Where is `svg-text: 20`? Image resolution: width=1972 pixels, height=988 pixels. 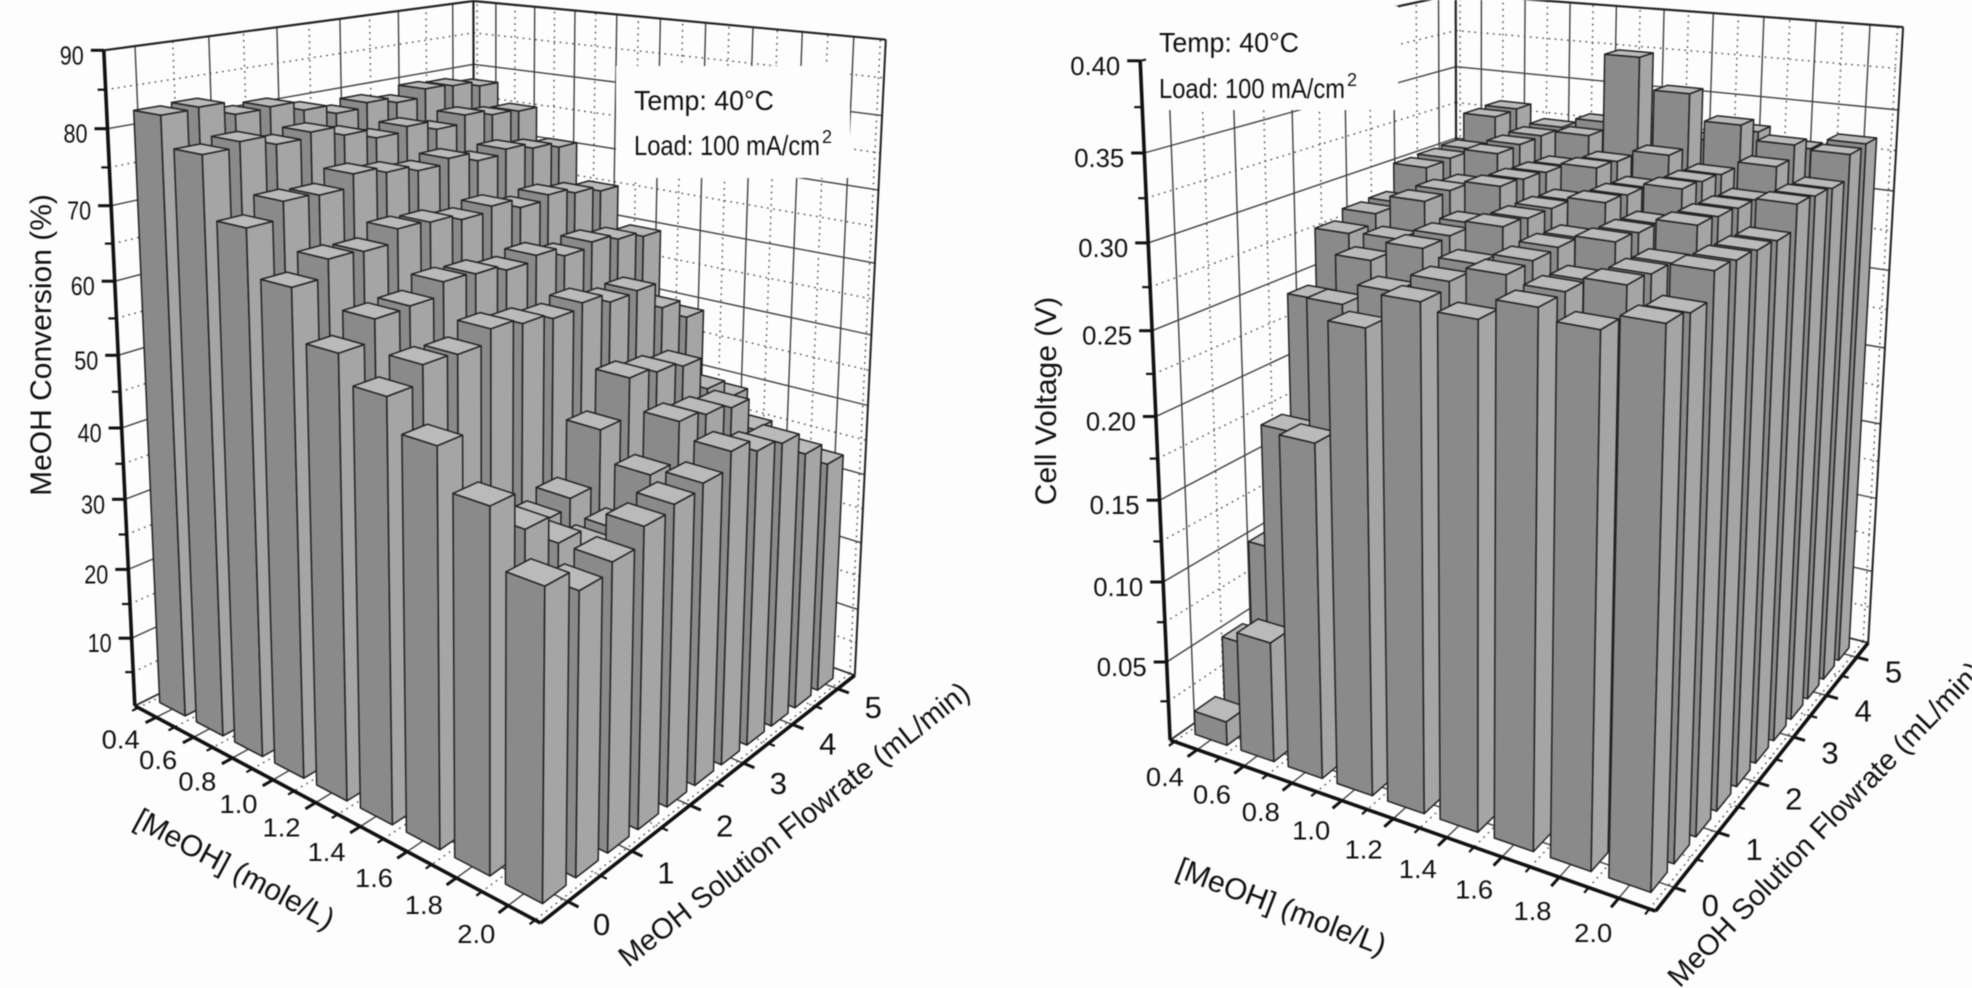 svg-text: 20 is located at coordinates (96, 574).